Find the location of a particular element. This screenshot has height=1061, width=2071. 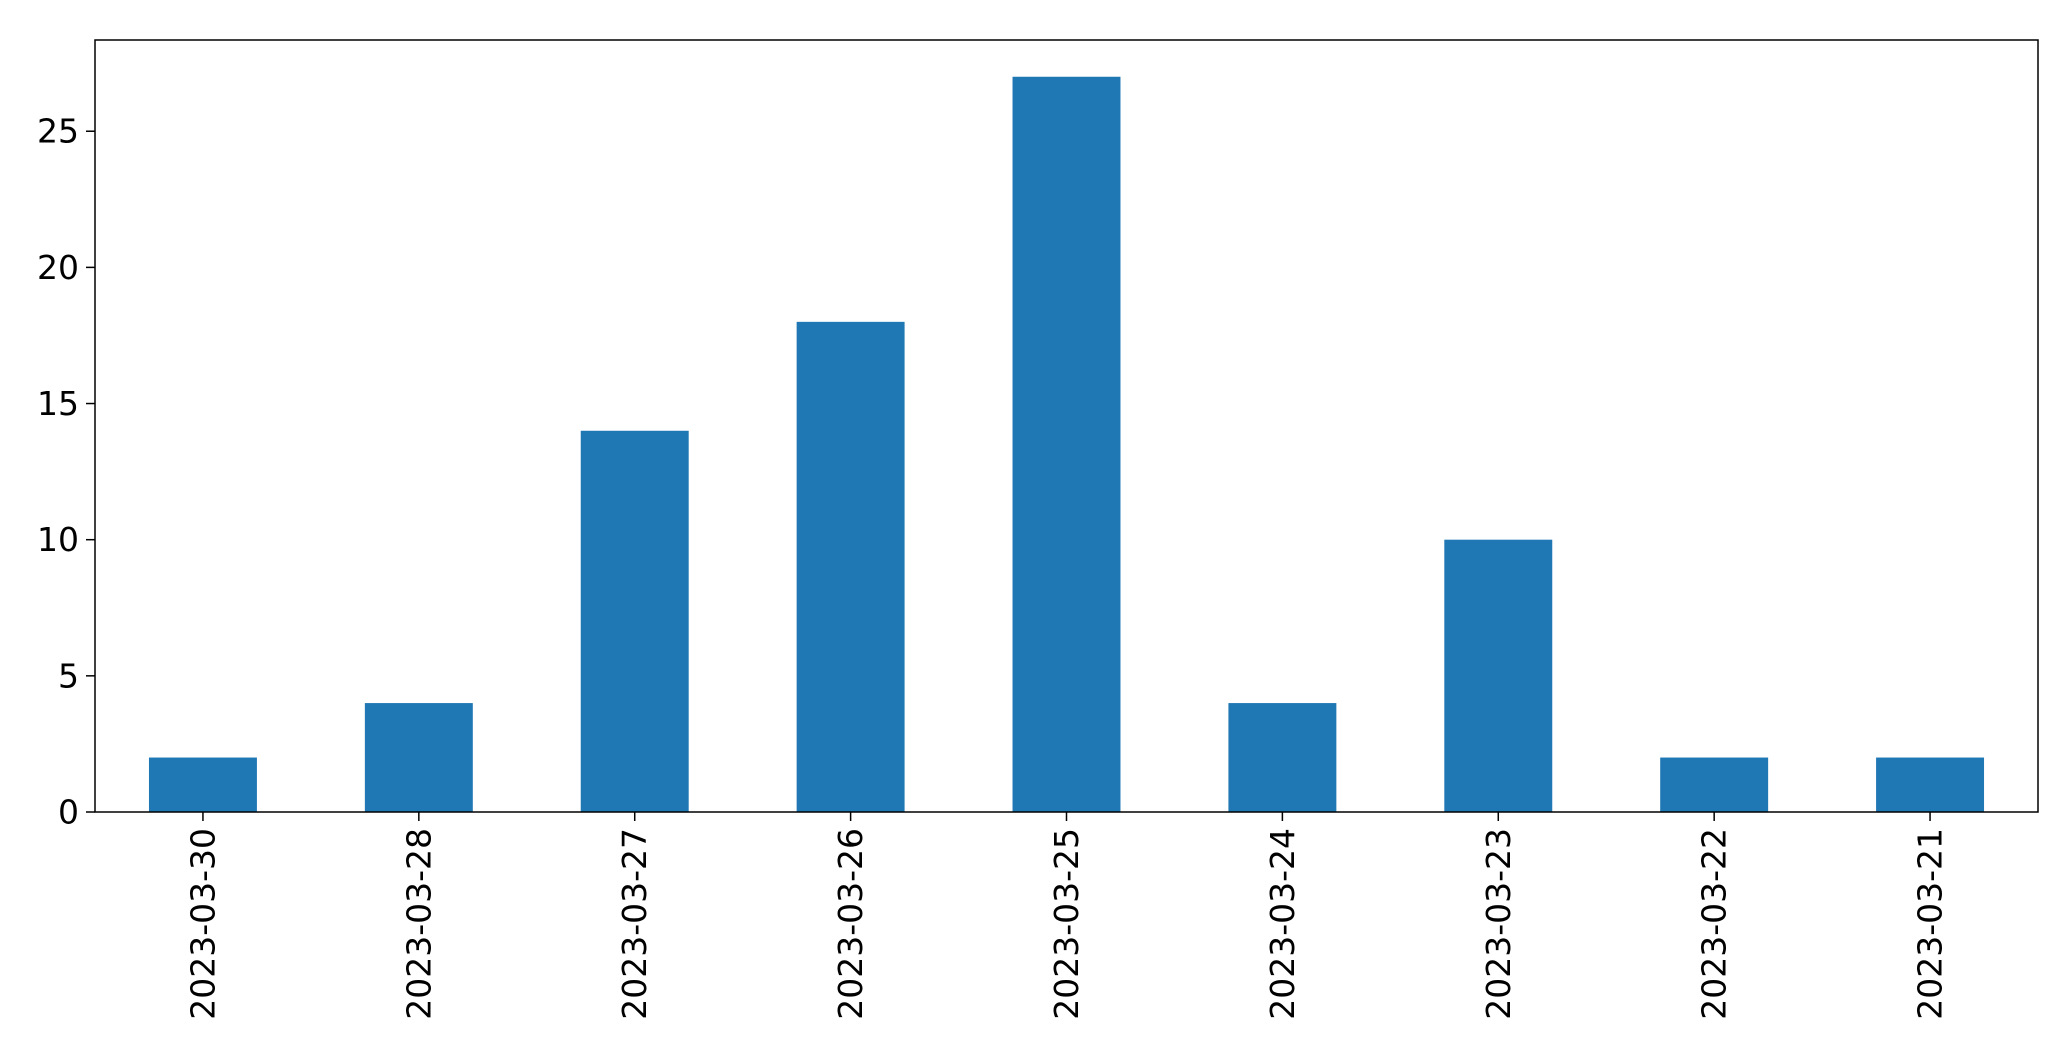

x-tick-label: 2023-03-27 is located at coordinates (634, 924).